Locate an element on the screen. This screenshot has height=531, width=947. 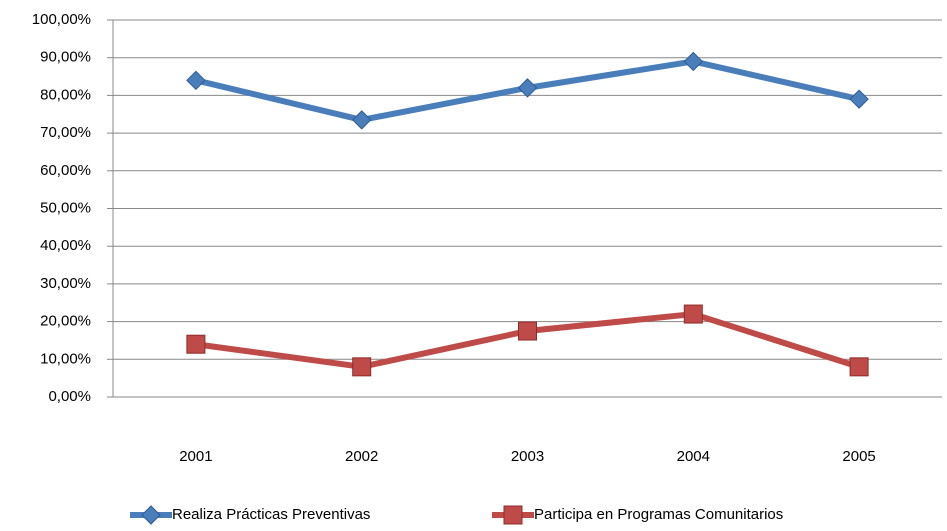
y-tick-label: 40,00% is located at coordinates (65, 245).